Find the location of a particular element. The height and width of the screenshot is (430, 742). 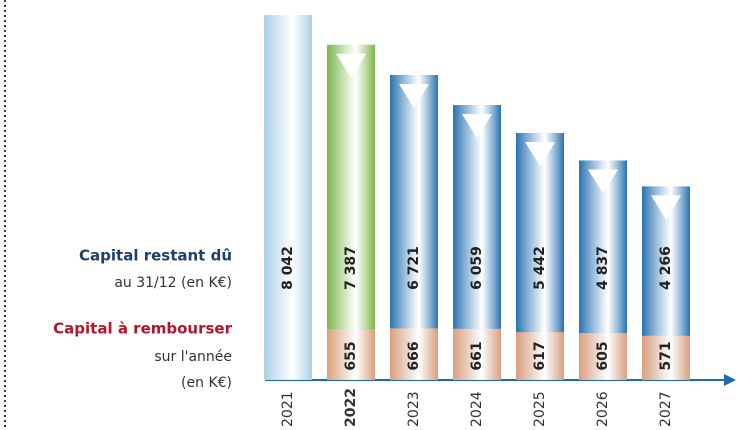

legend-subtitle: sur l'année is located at coordinates (193, 357).